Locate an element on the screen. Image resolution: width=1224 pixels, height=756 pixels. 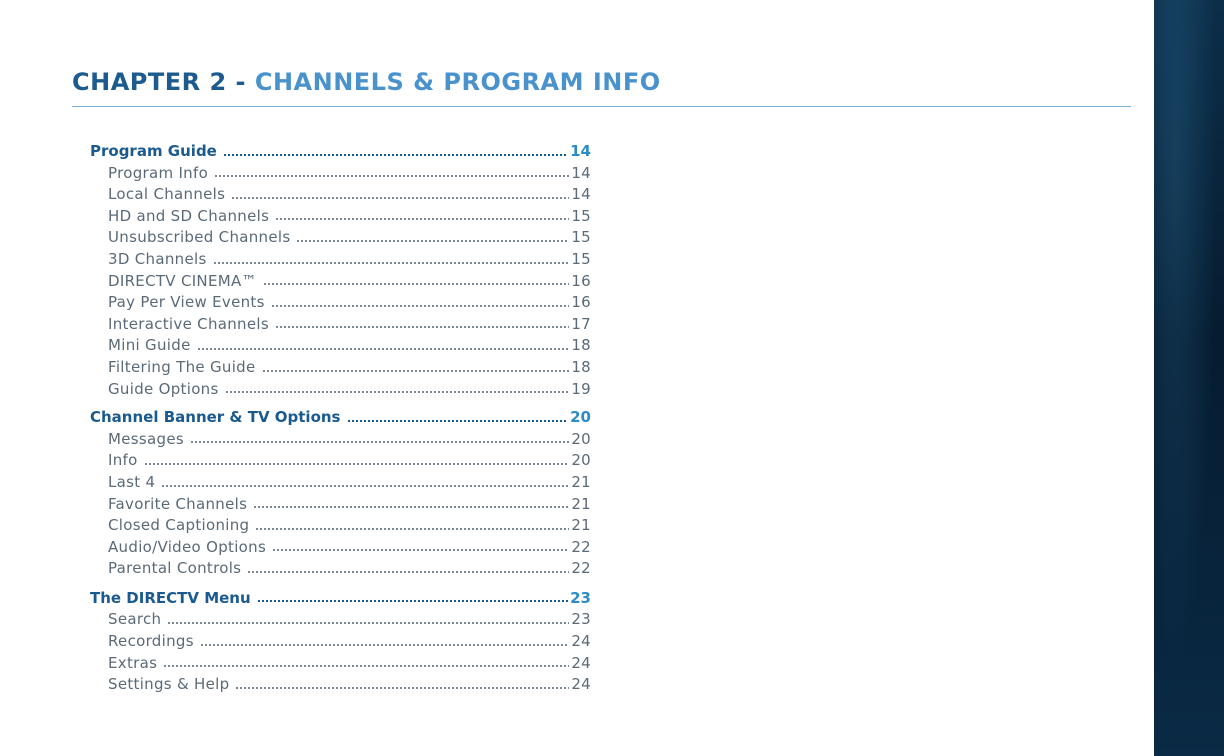
toc-entry-label: Favorite Channels is located at coordinates (178, 503).